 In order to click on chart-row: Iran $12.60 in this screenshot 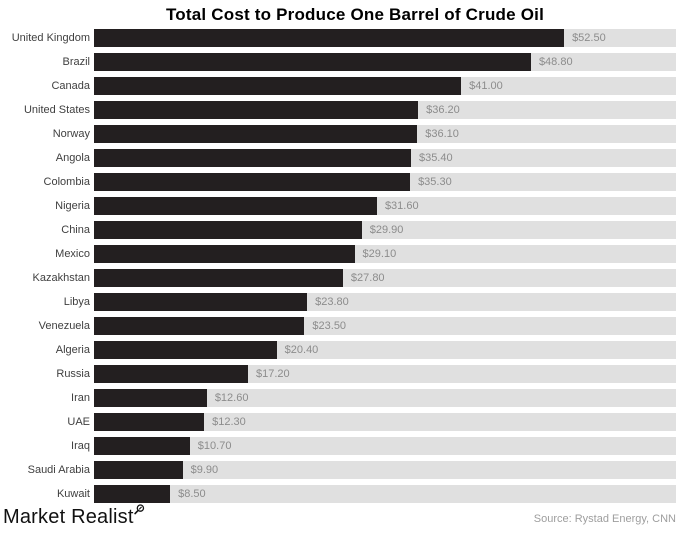, I will do `click(350, 398)`.